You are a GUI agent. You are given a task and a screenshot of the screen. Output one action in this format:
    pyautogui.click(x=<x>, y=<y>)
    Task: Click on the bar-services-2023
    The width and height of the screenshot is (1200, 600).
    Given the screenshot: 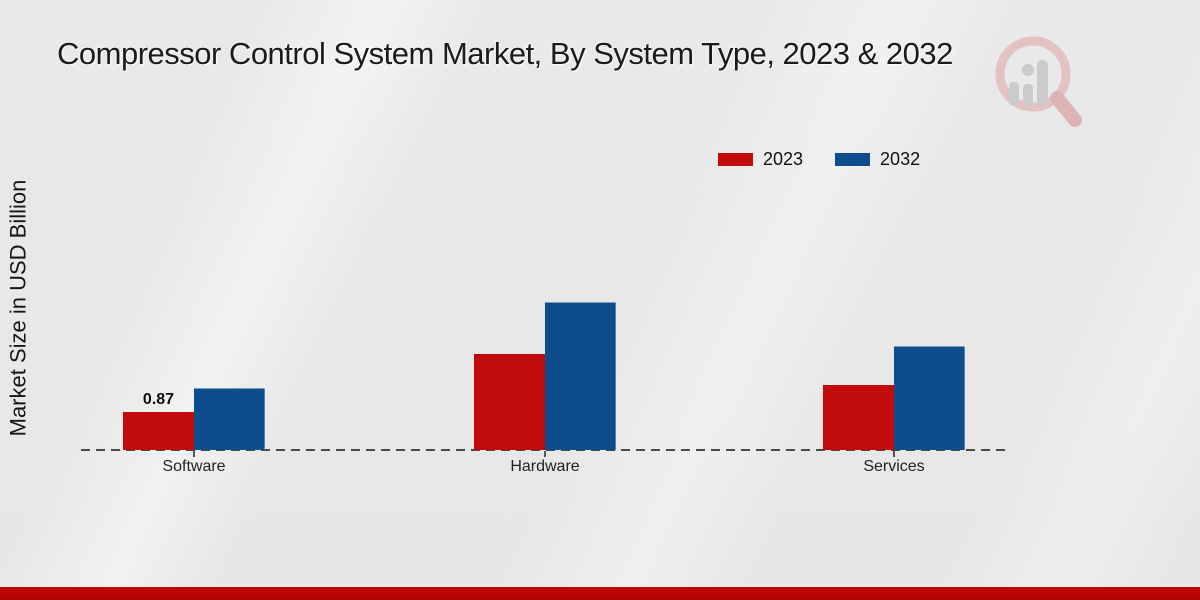 What is the action you would take?
    pyautogui.click(x=858, y=417)
    